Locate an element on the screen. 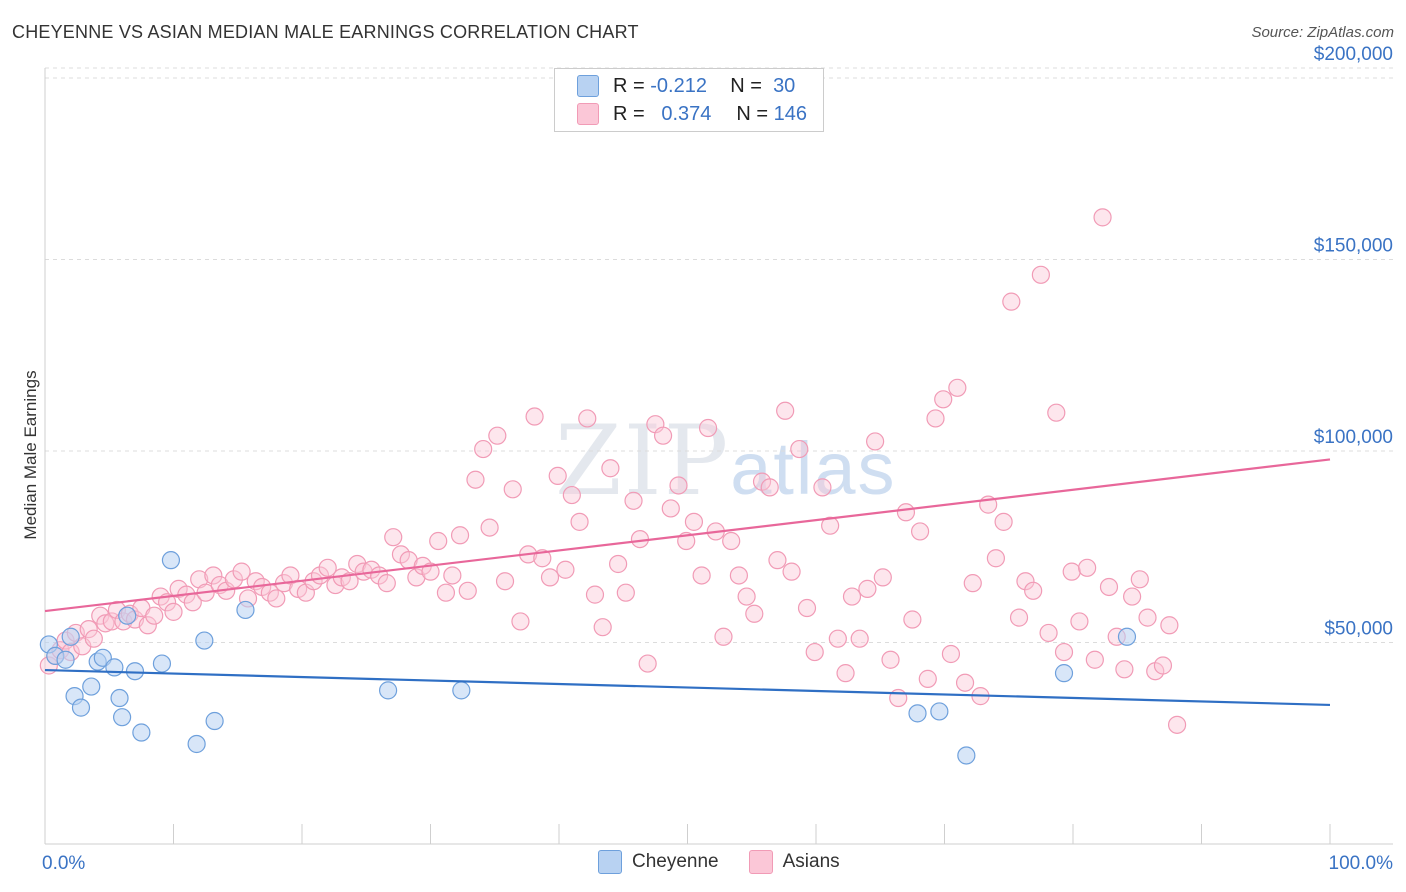 This screenshot has width=1406, height=892. x-tick-label: 0.0% is located at coordinates (63, 863).